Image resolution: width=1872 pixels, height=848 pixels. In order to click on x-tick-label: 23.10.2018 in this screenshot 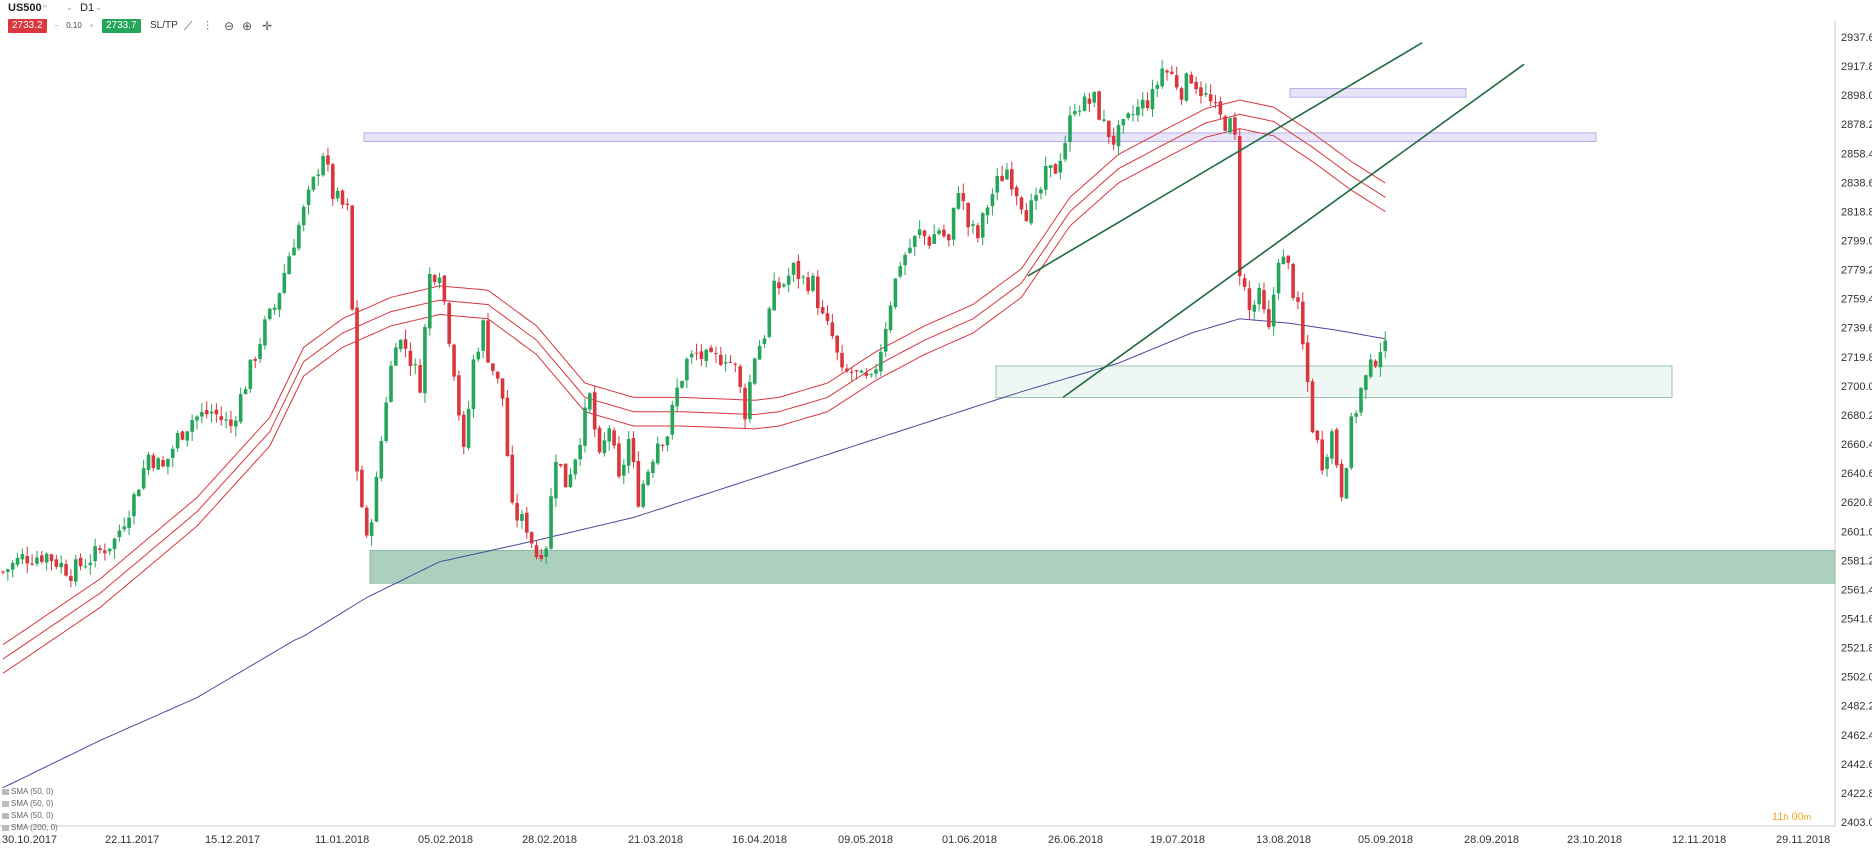, I will do `click(1594, 840)`.